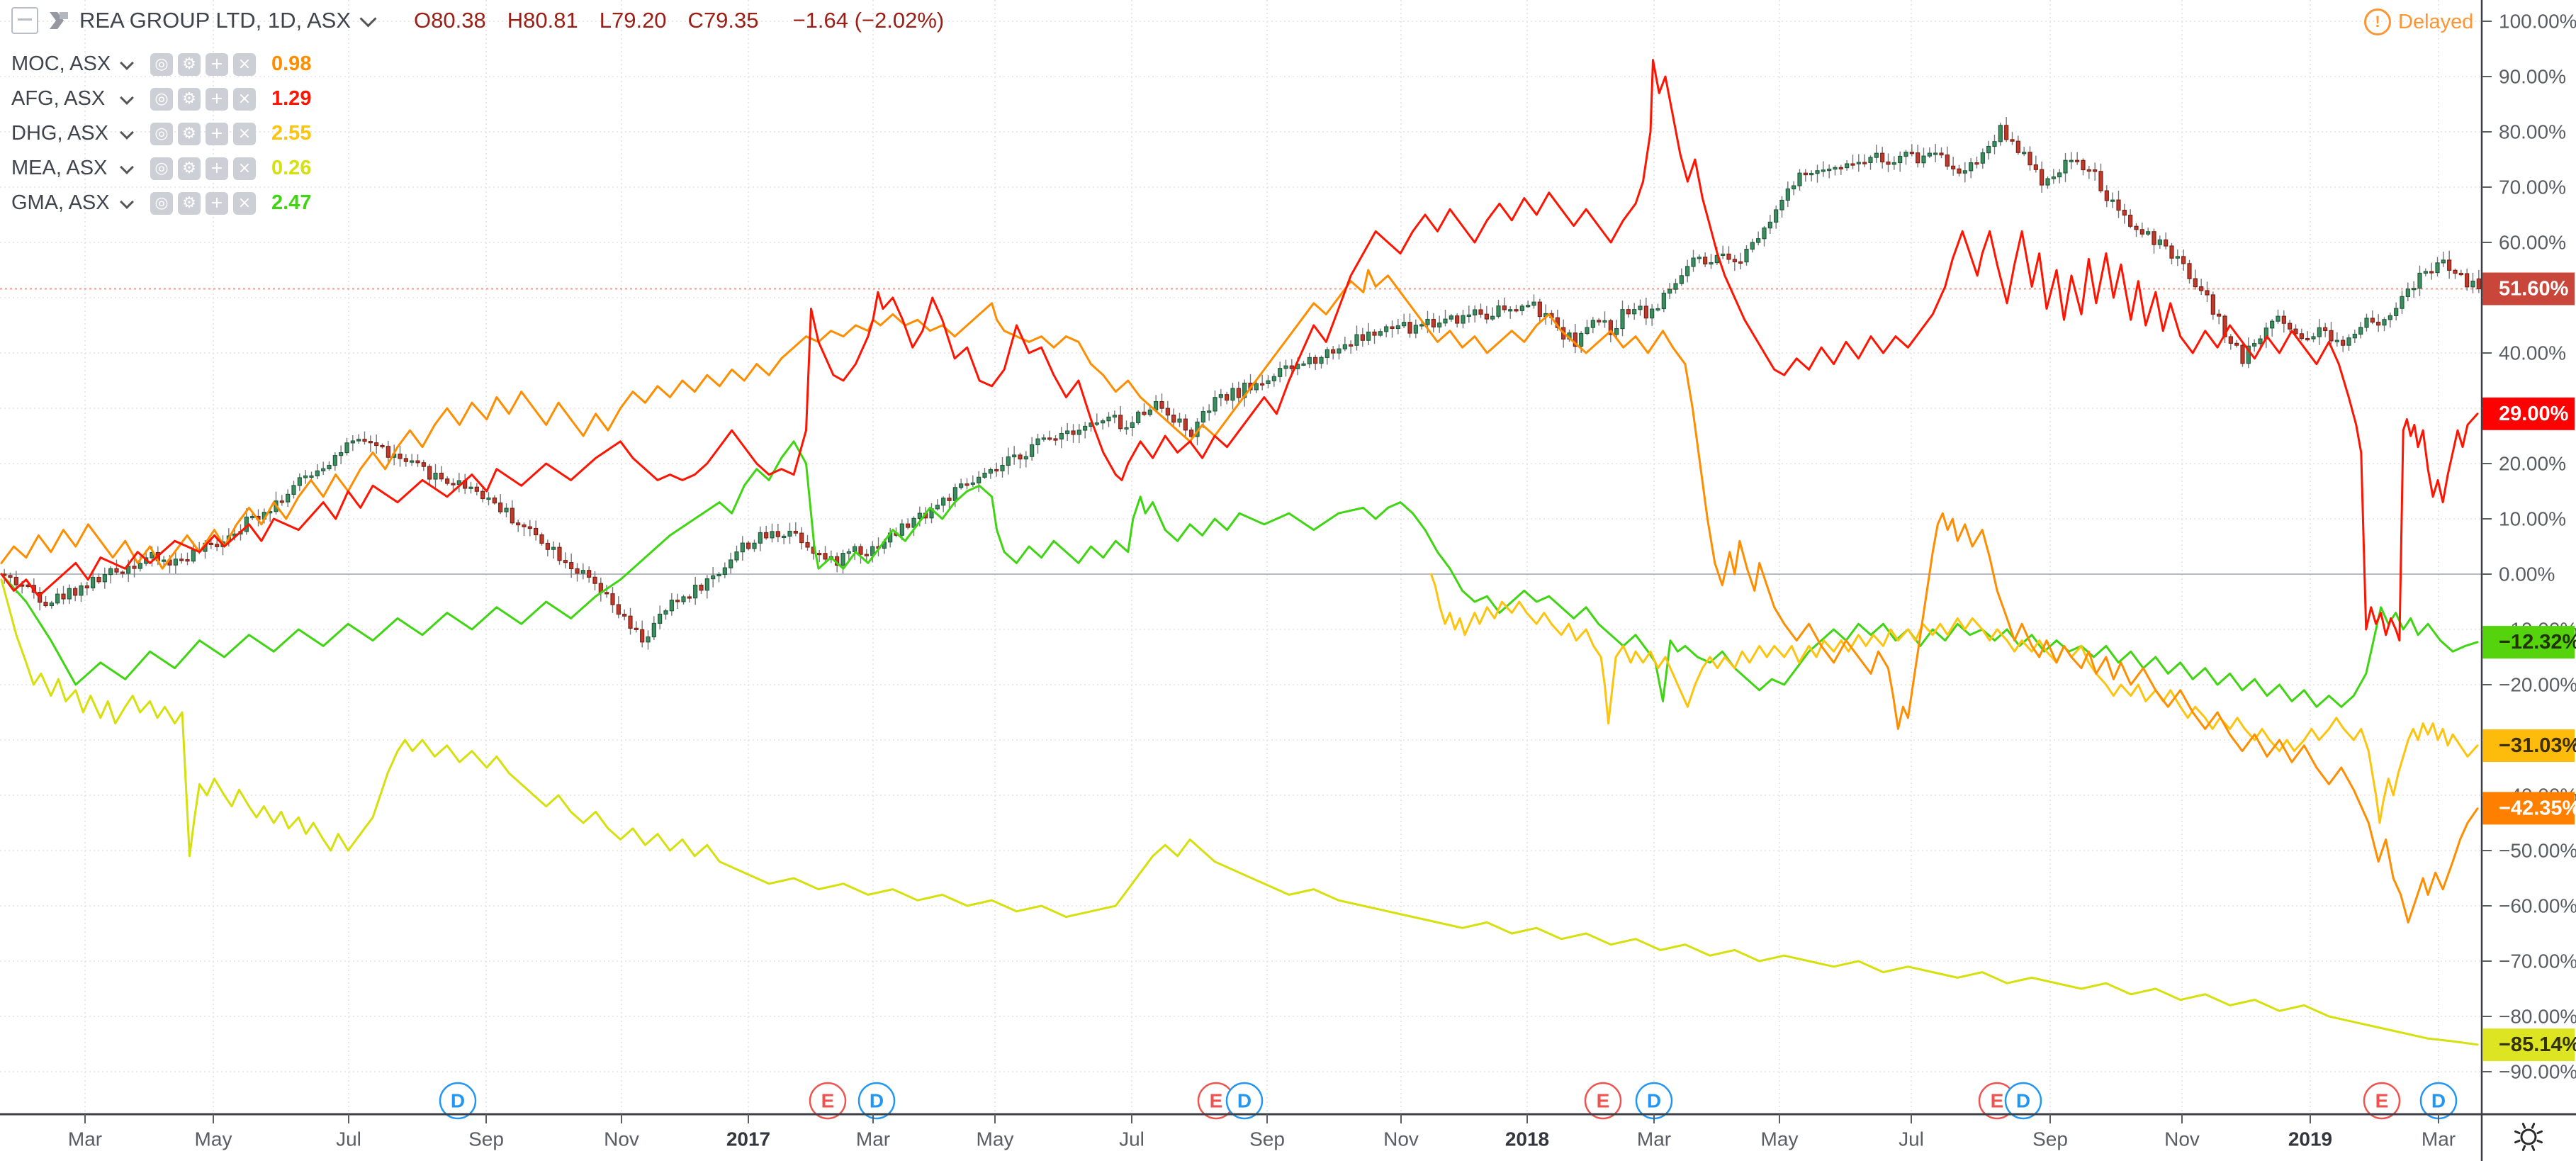  Describe the element at coordinates (59, 168) in the screenshot. I see `legend-symbol-label: MEA, ASX` at that location.